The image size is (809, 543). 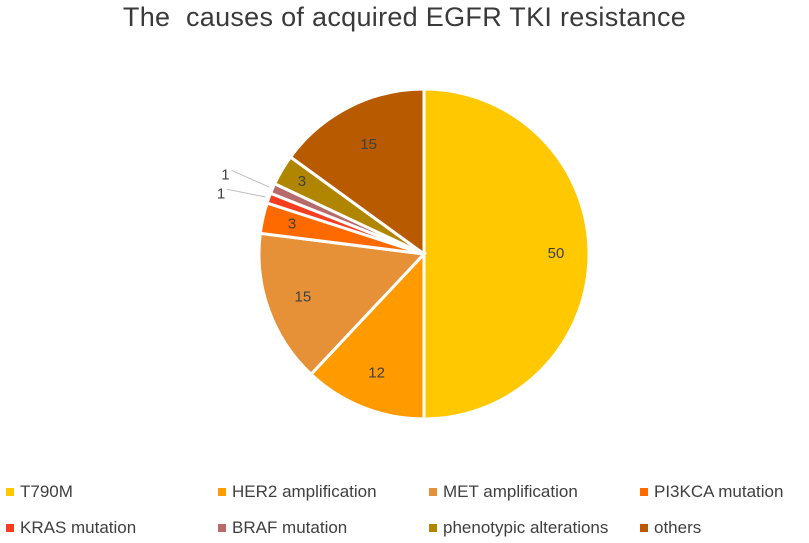 What do you see at coordinates (303, 297) in the screenshot?
I see `data-label-met-amplification: 15` at bounding box center [303, 297].